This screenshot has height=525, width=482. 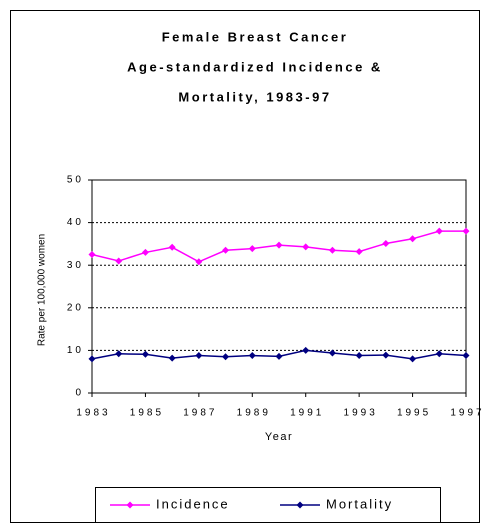 What do you see at coordinates (255, 36) in the screenshot?
I see `chart-title: Female Breast Cancer` at bounding box center [255, 36].